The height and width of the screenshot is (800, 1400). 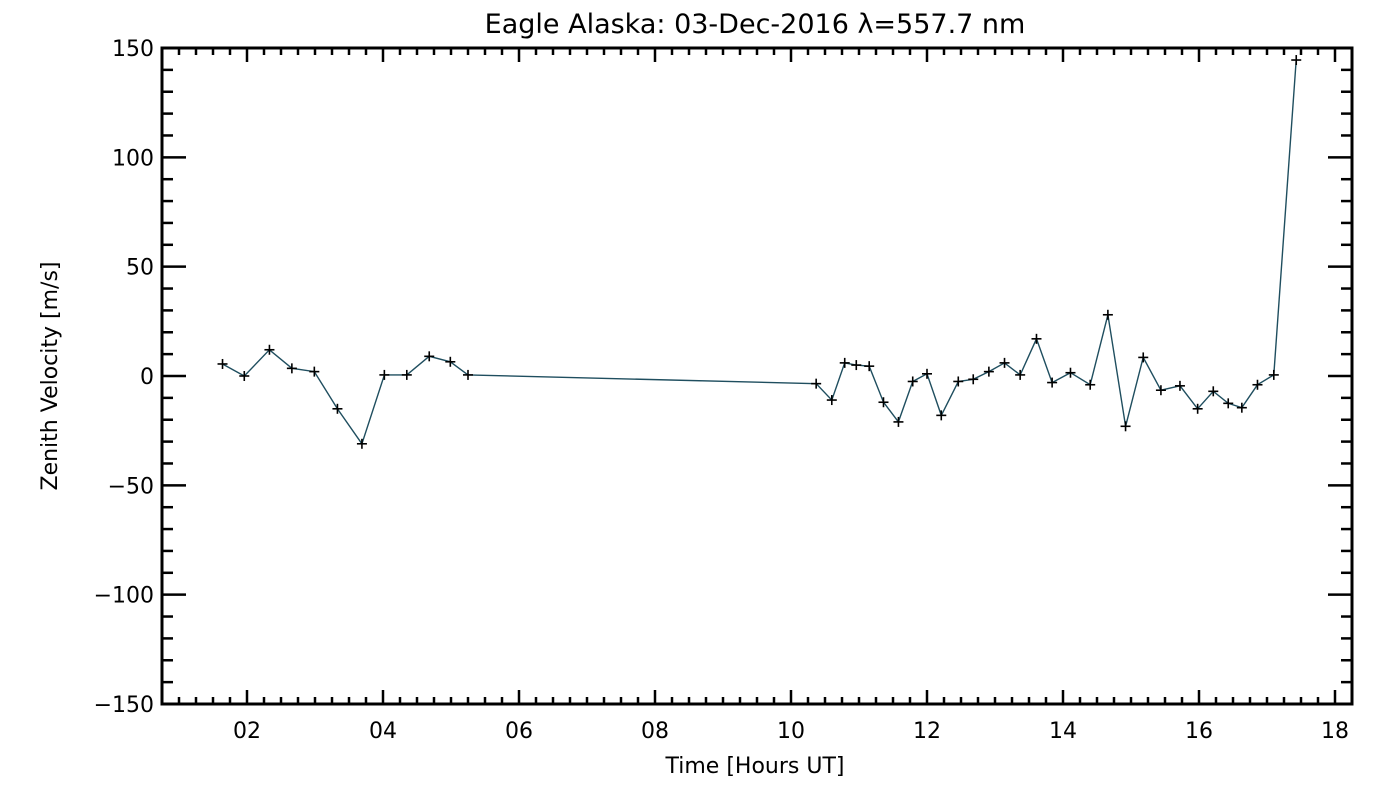 I want to click on y-tick-label: 100, so click(x=133, y=158).